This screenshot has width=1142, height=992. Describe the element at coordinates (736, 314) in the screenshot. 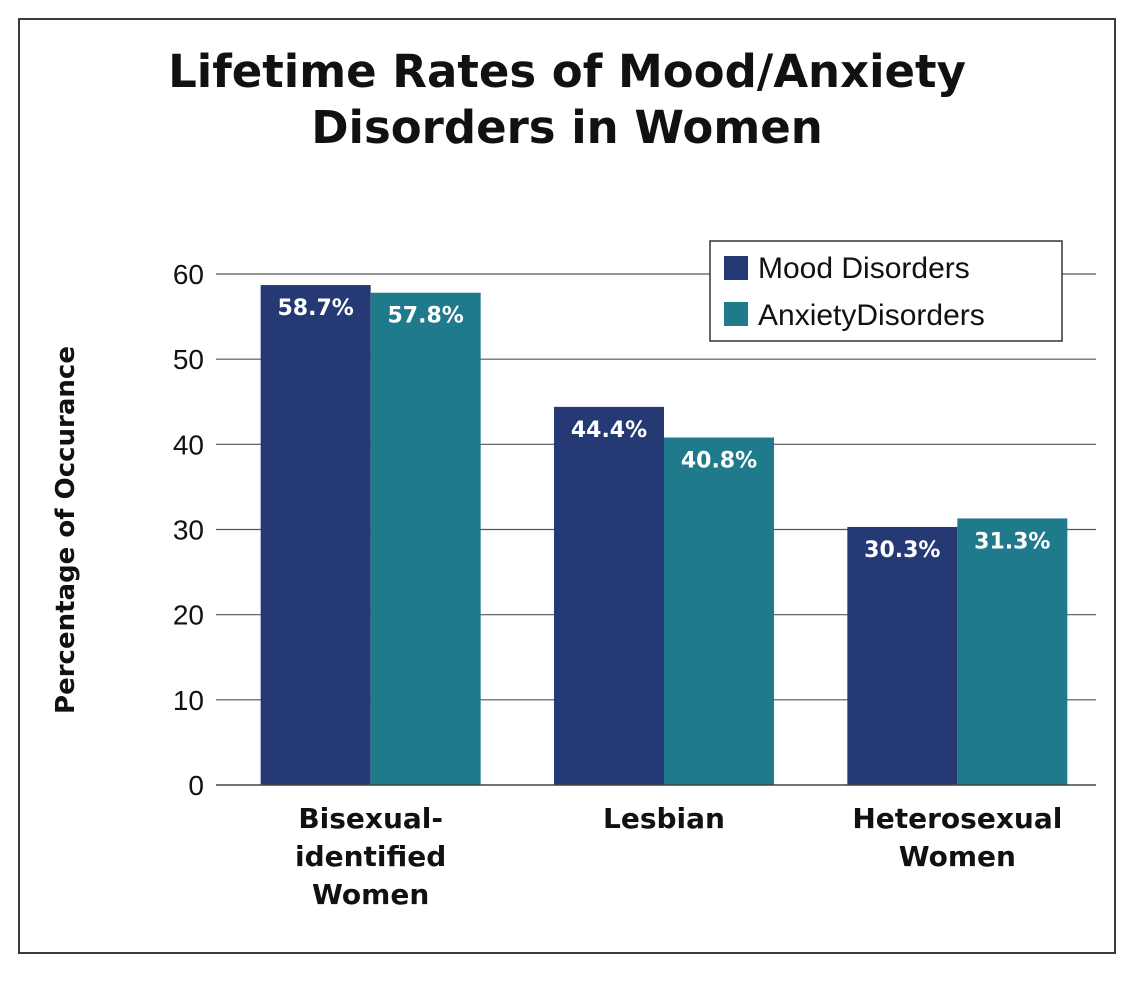

I see `legend-swatch-anxiety` at that location.